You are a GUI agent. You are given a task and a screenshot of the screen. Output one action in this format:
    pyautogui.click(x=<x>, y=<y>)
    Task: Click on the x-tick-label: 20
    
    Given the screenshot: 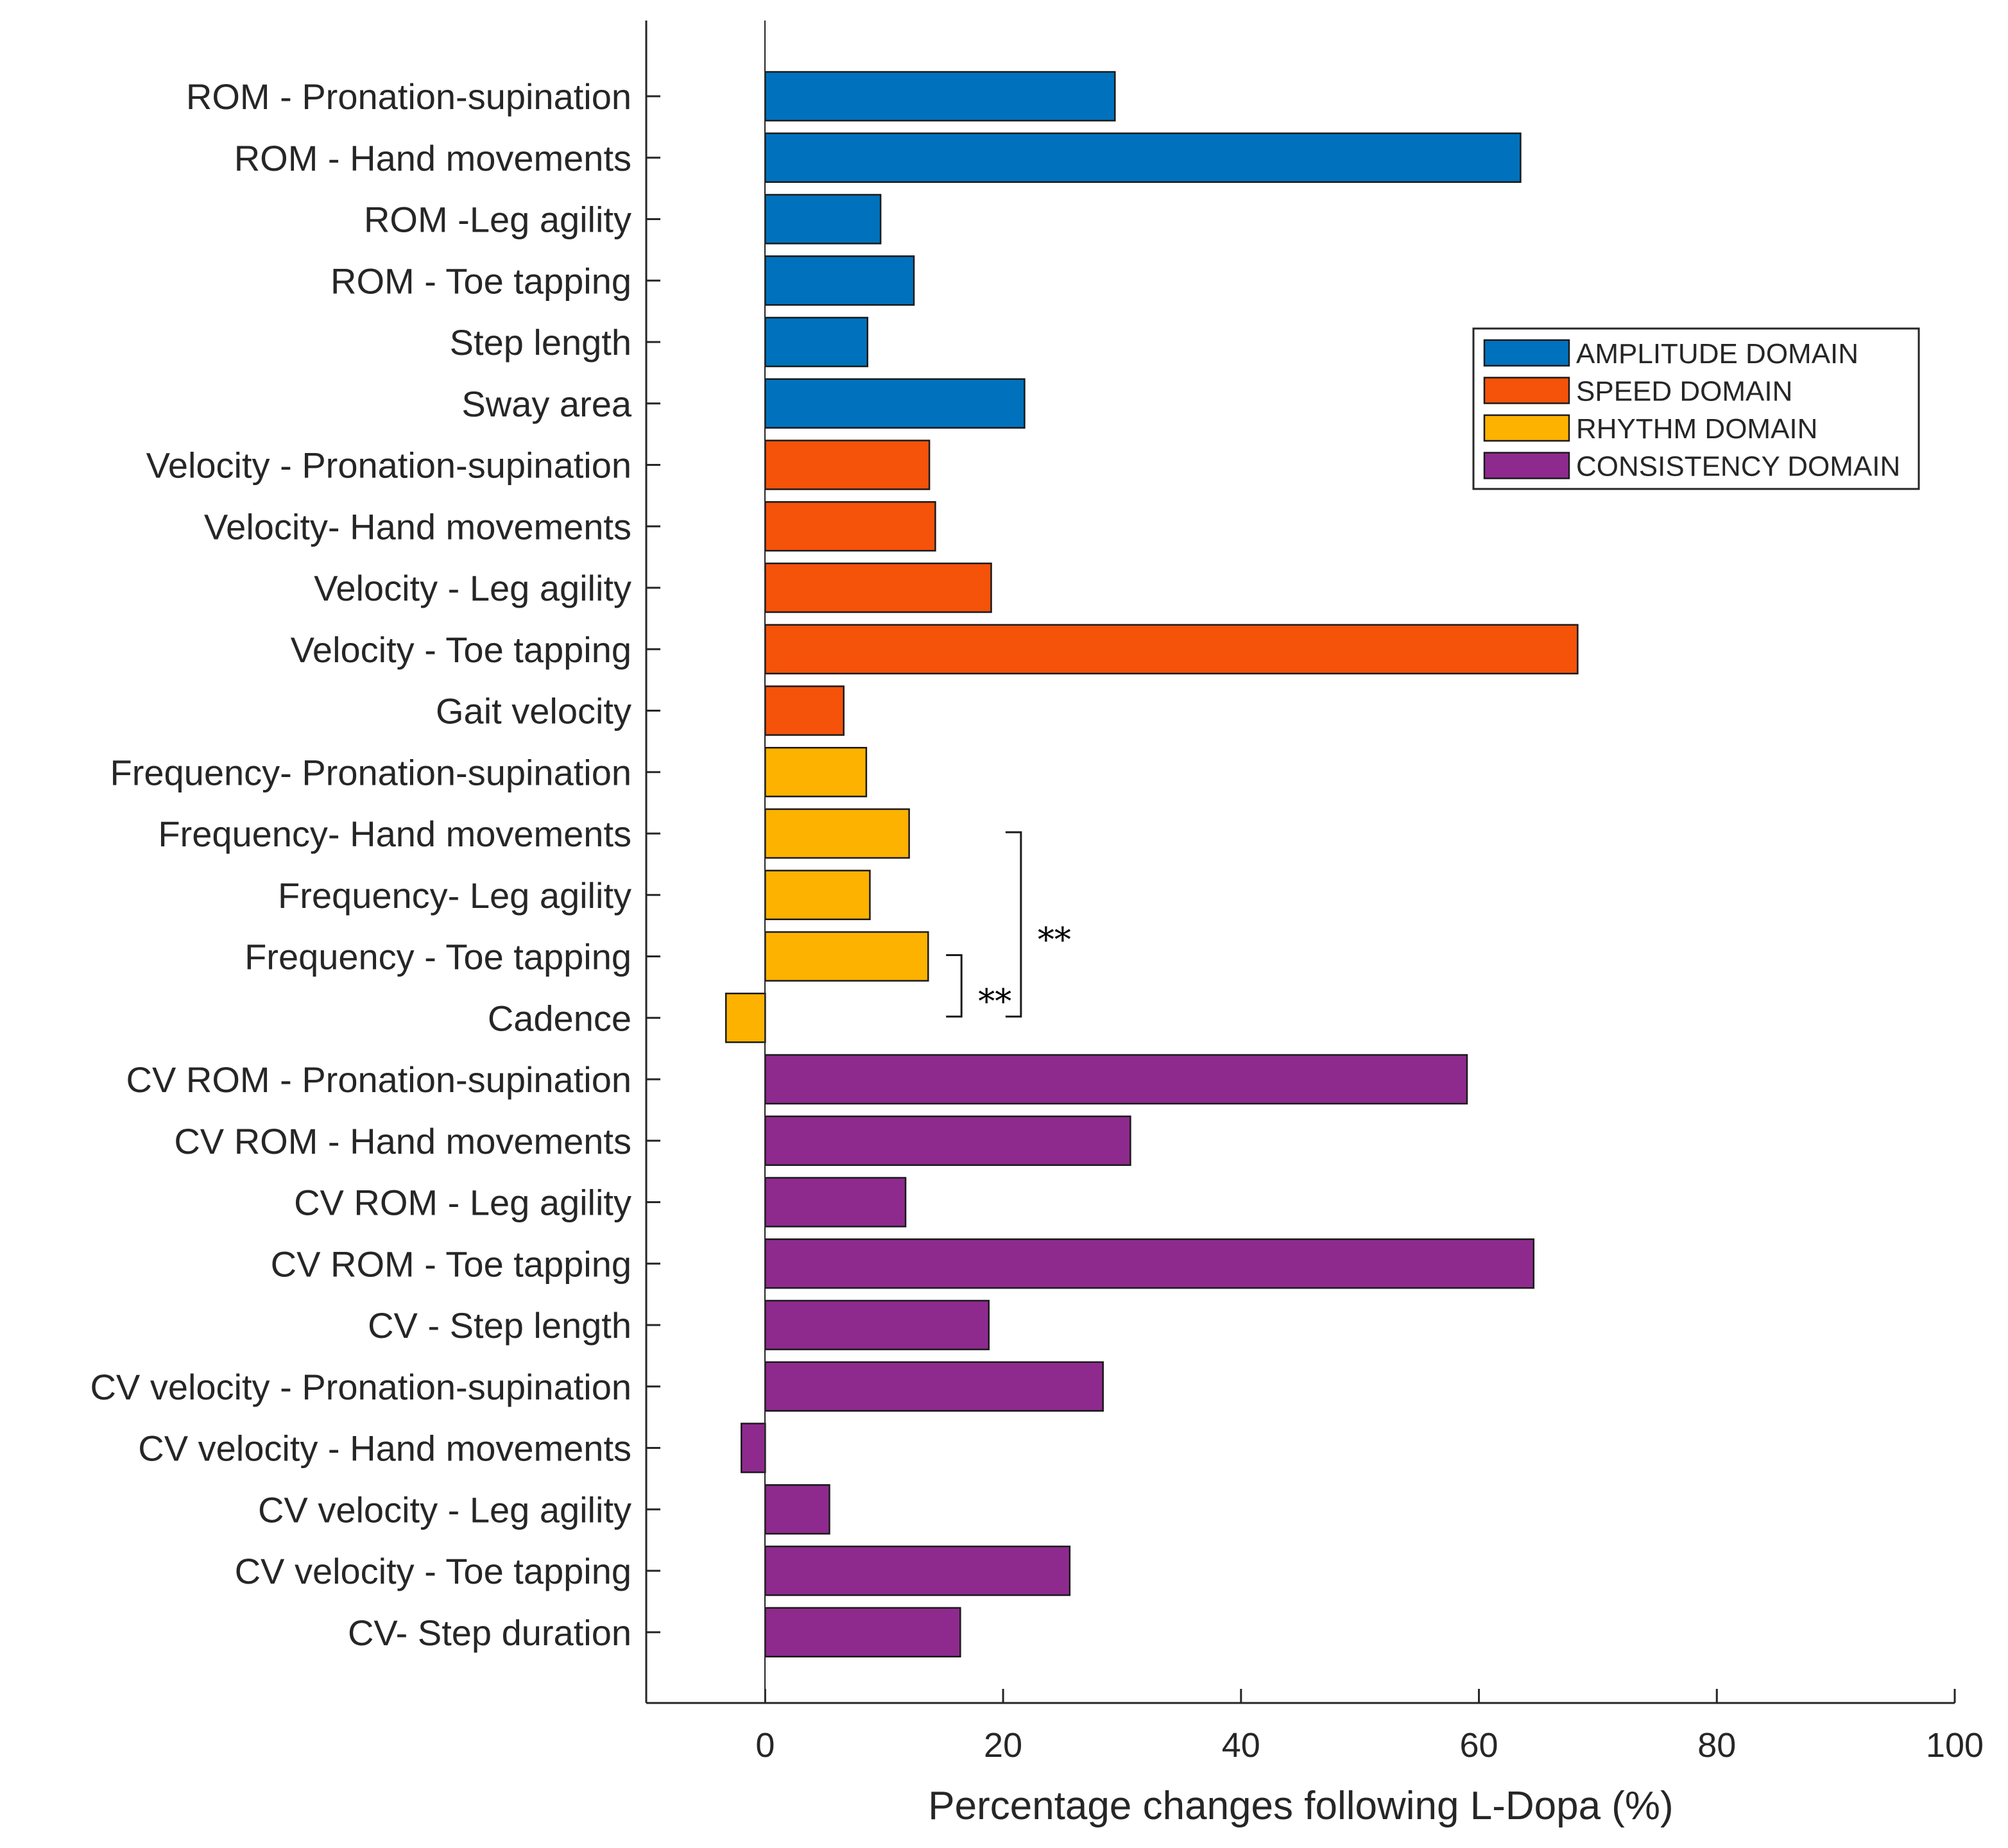 What is the action you would take?
    pyautogui.click(x=1003, y=1746)
    